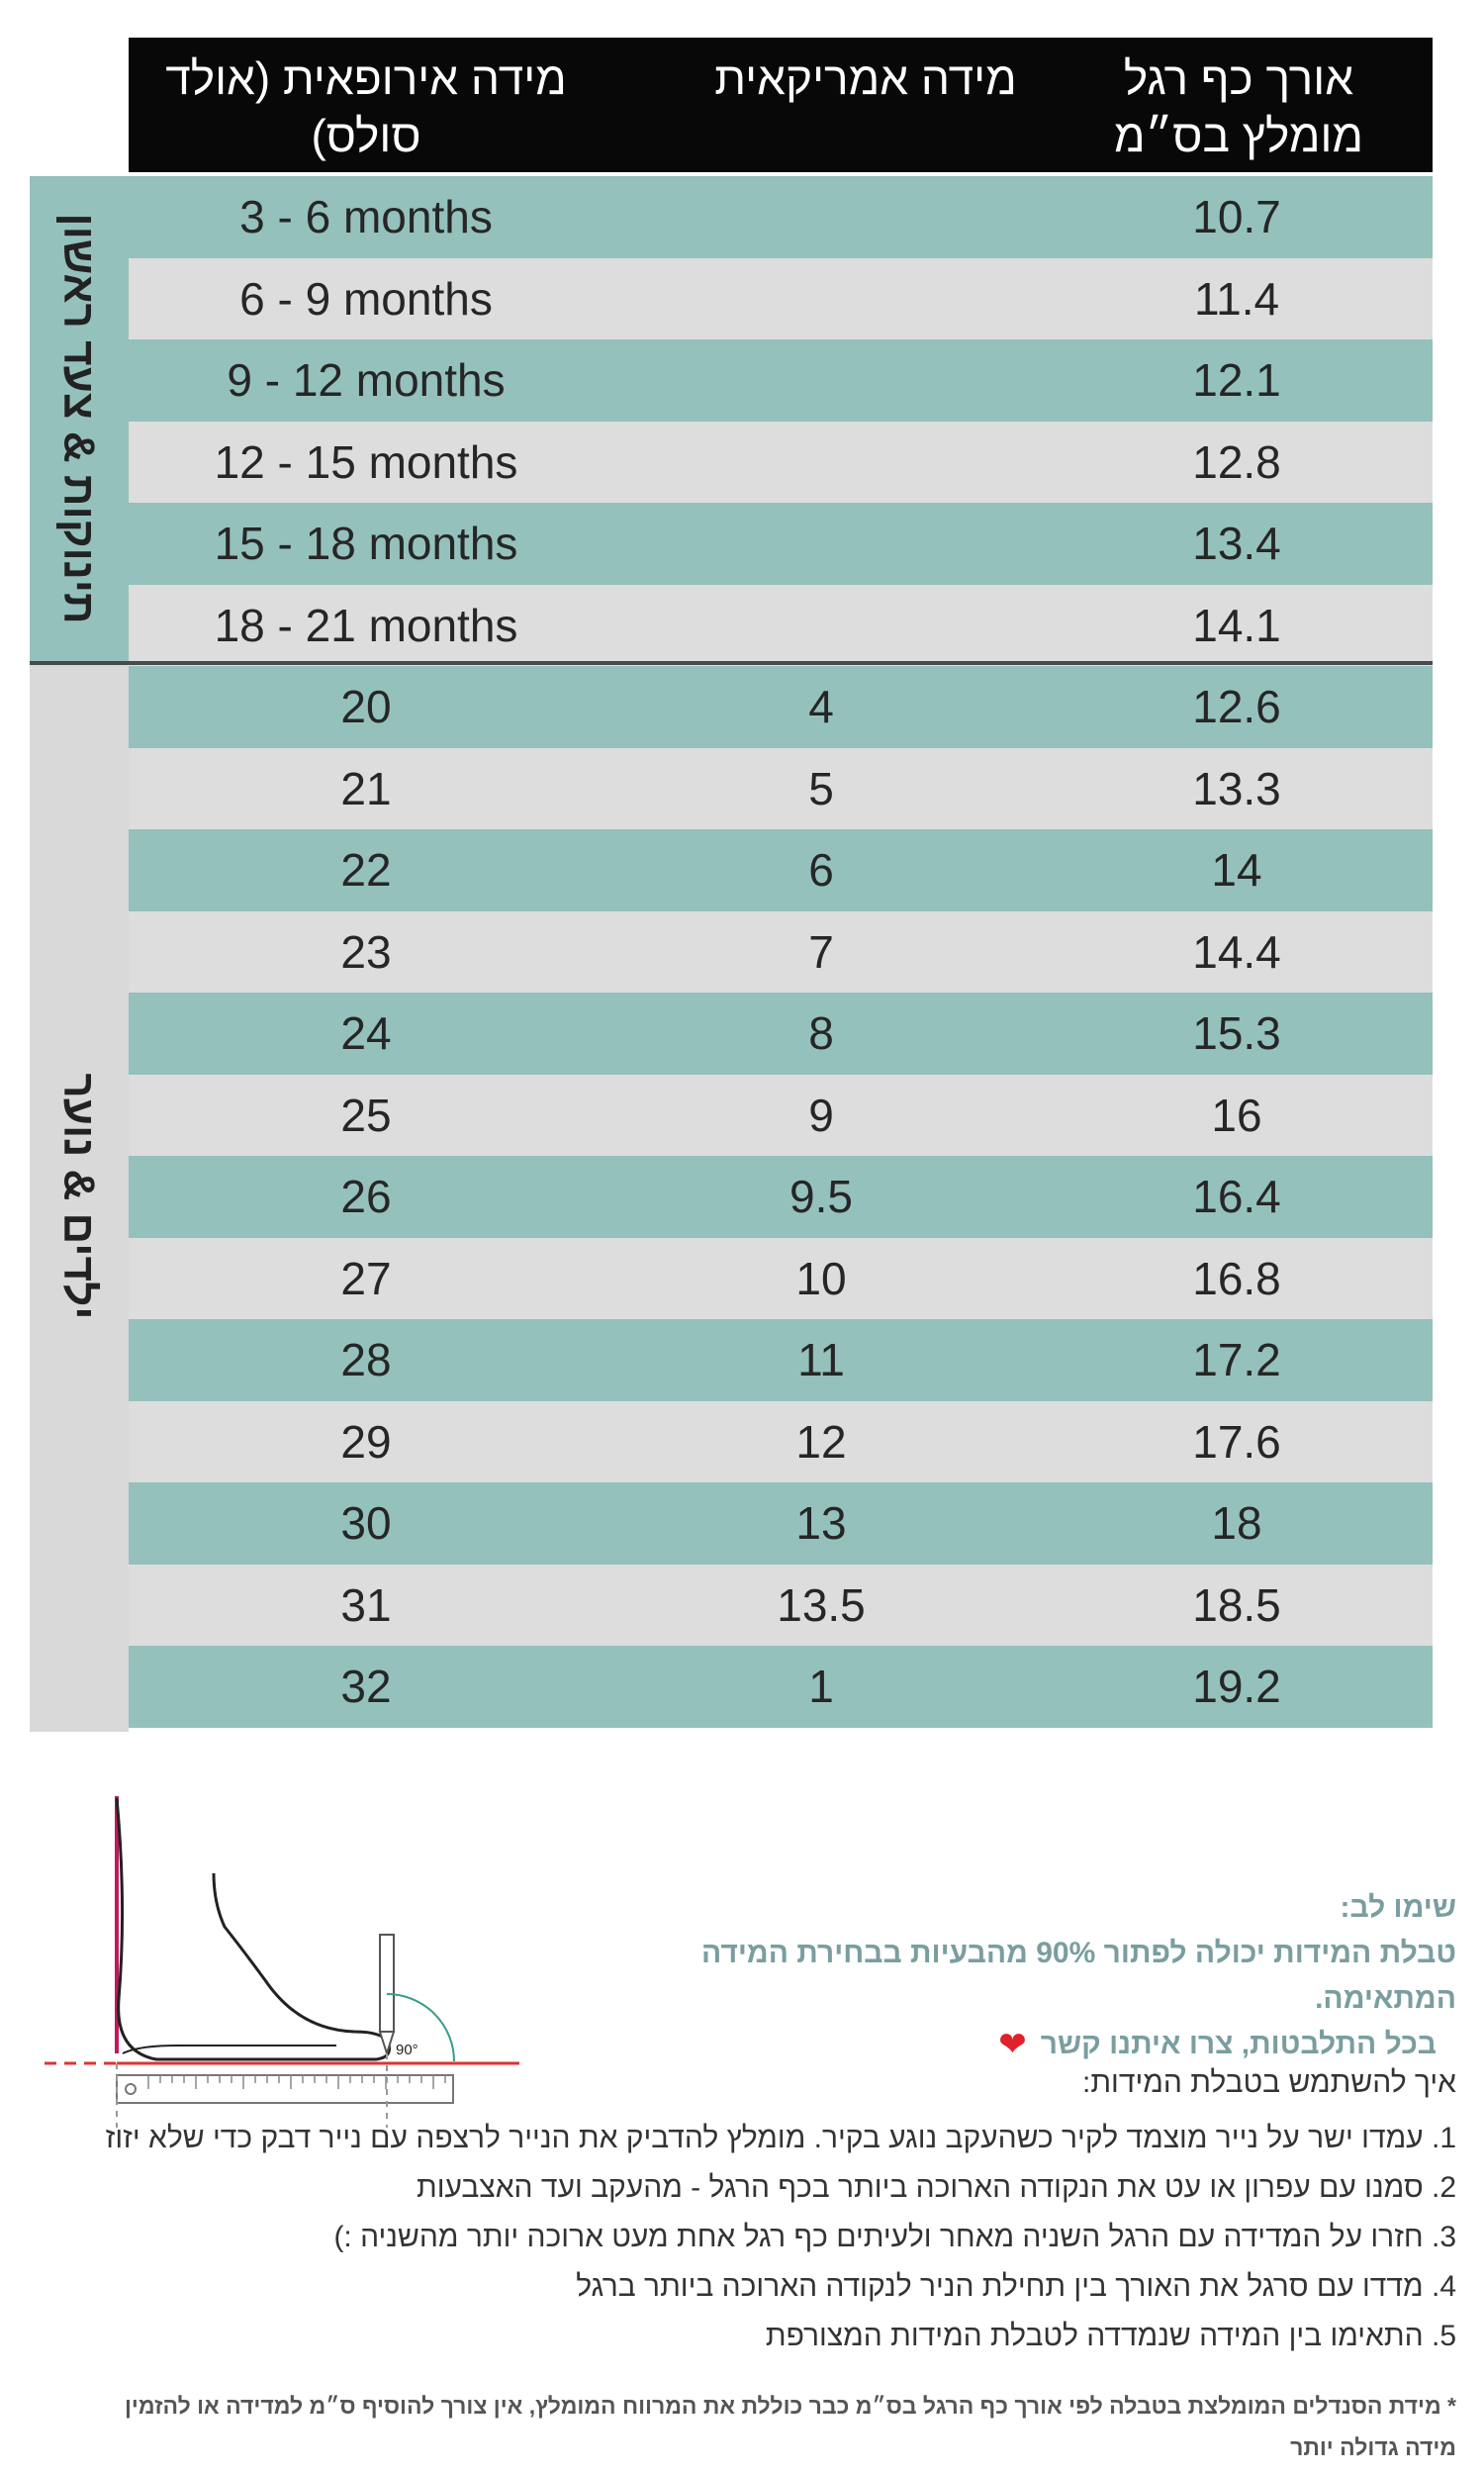 The width and height of the screenshot is (1484, 2474). I want to click on footnote-line-2: מידה גדולה יותר, so click(1373, 2447).